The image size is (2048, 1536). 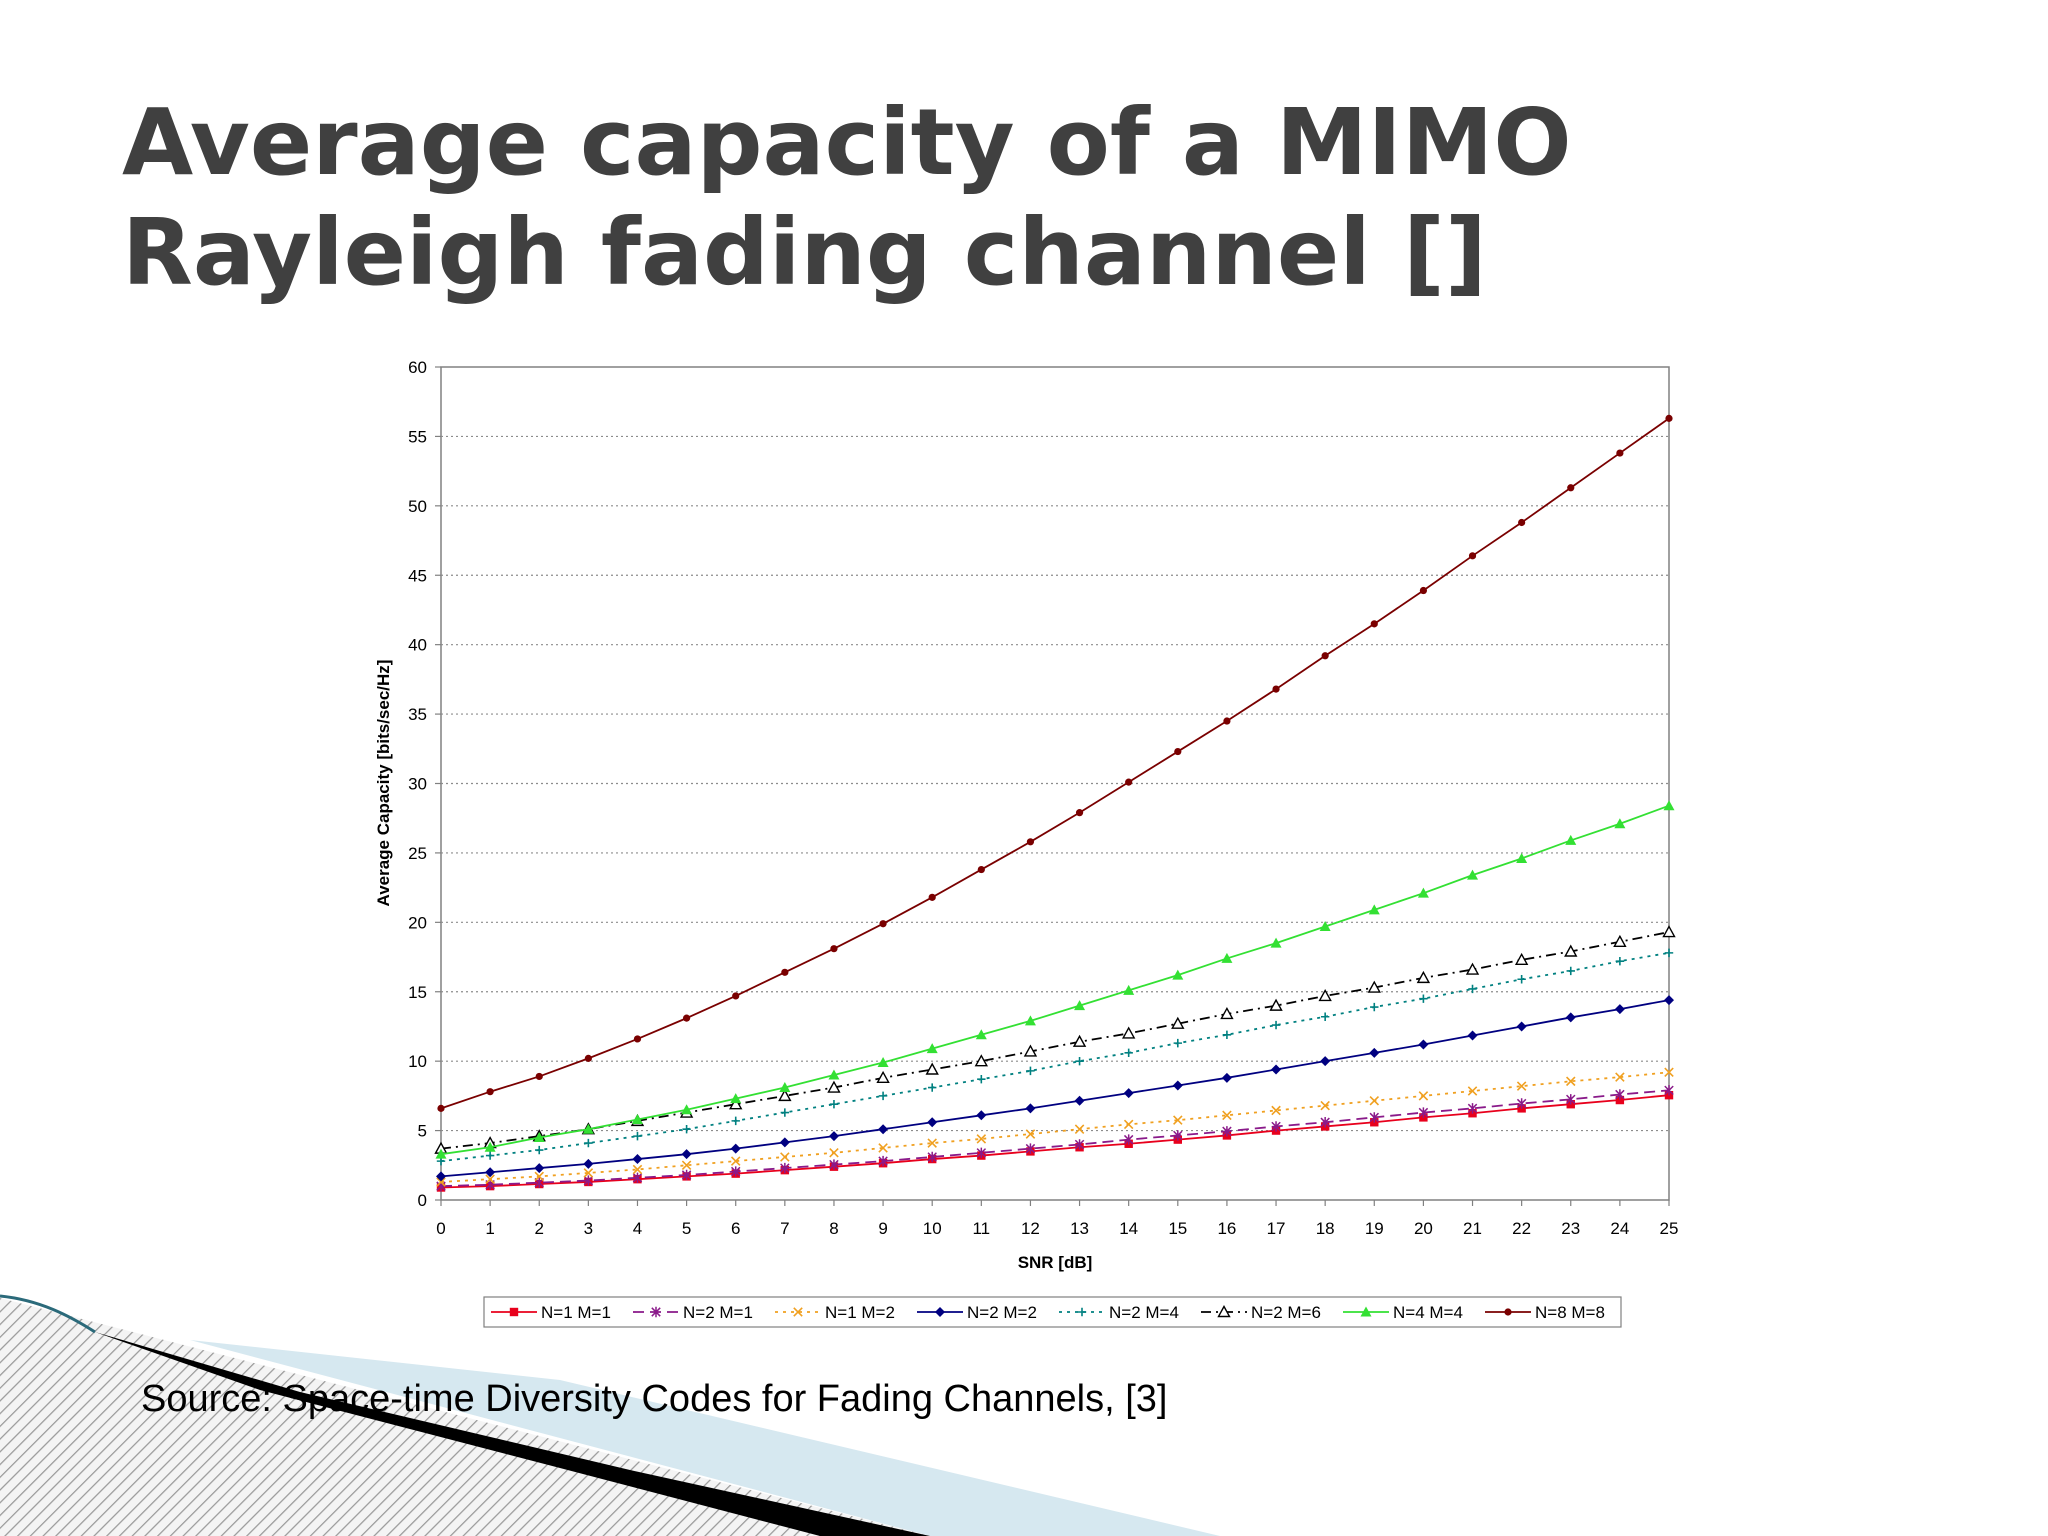 I want to click on legend-entry: N=2 M=1, so click(x=693, y=1312).